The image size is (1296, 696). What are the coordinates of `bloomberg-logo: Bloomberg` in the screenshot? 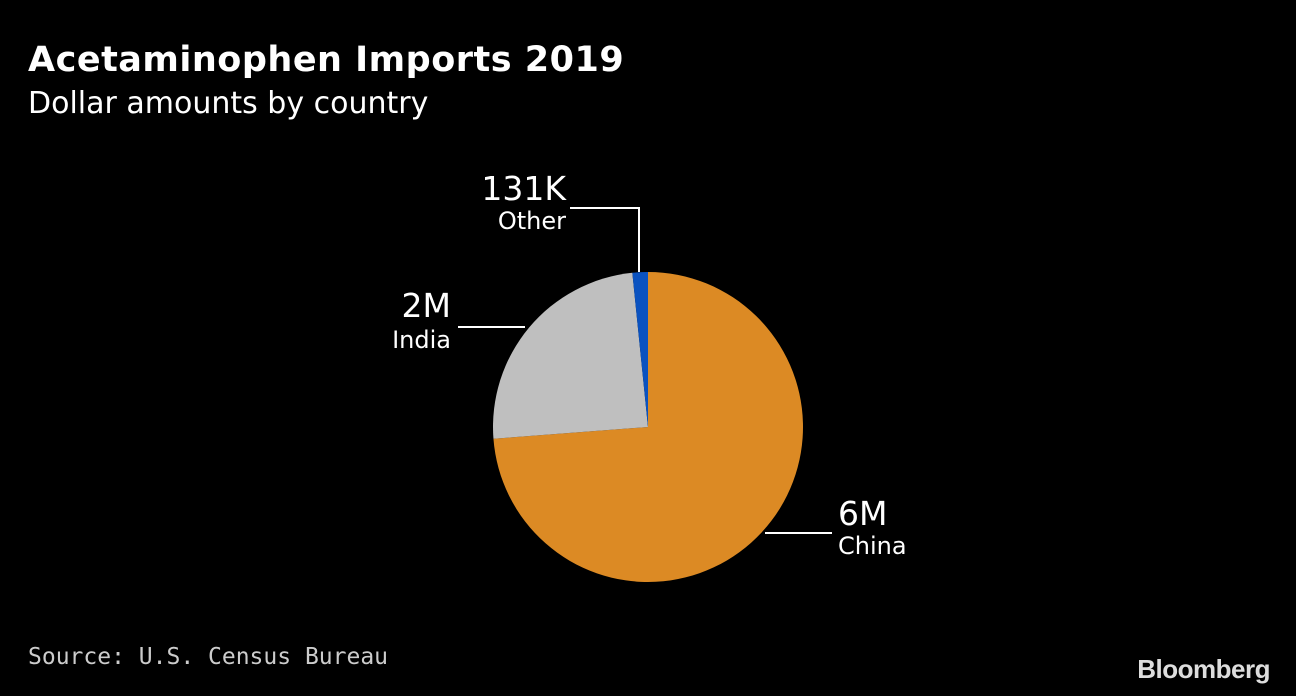 It's located at (1203, 669).